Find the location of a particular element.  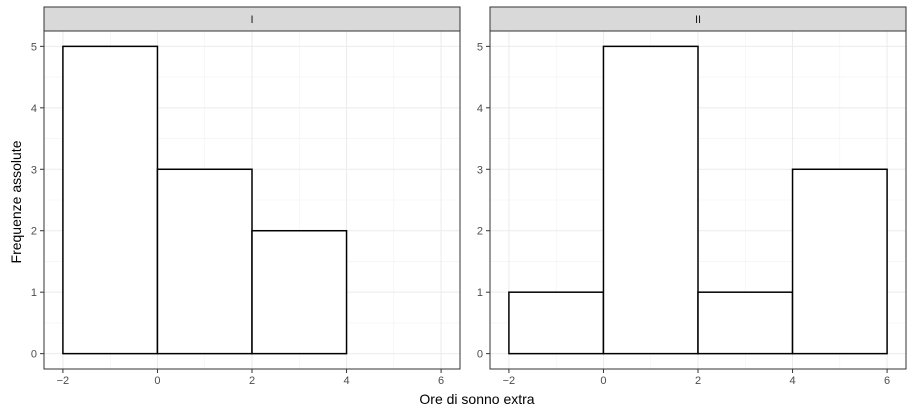

facet-strip-label: II is located at coordinates (698, 20).